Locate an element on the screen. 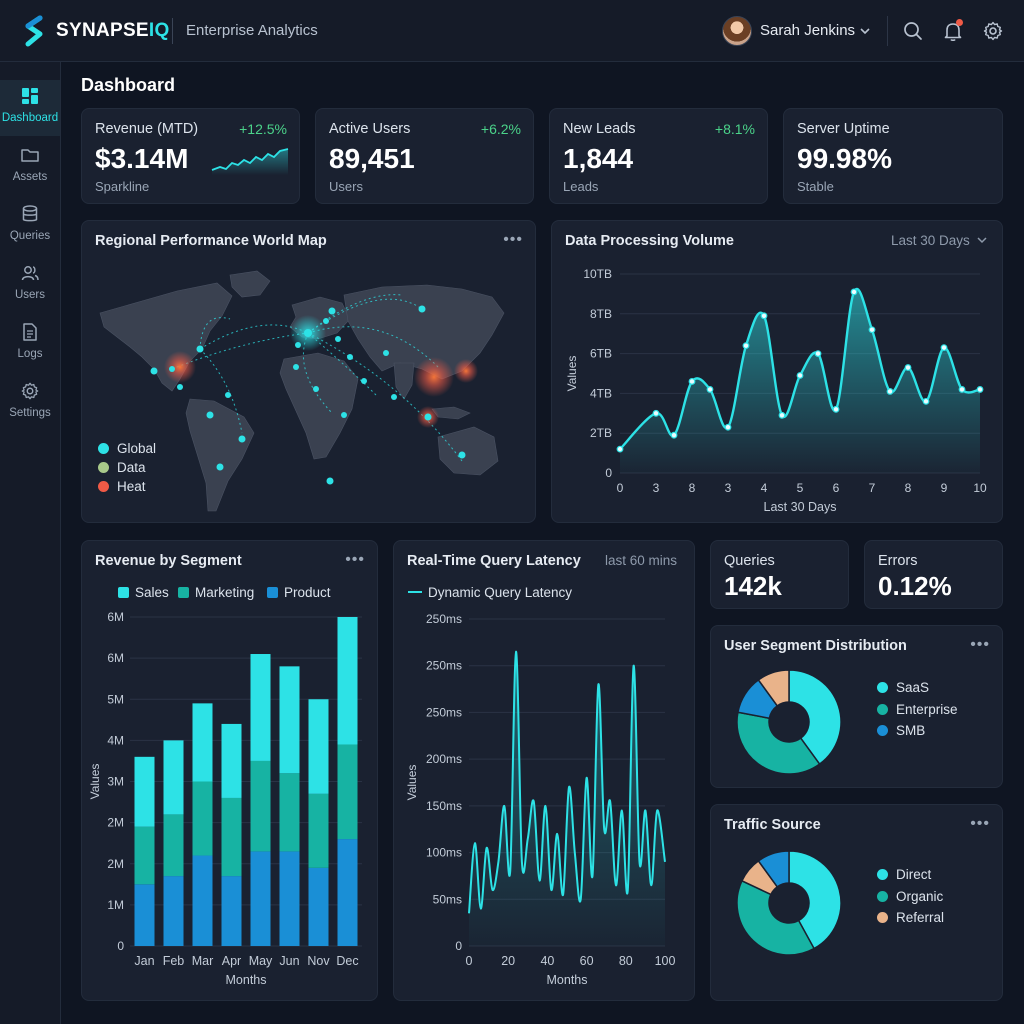 The width and height of the screenshot is (1024, 1024). logo-icon is located at coordinates (34, 31).